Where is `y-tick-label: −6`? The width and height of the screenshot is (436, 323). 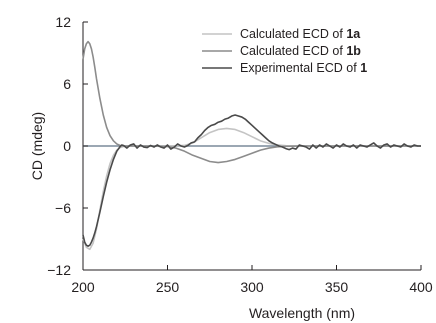 y-tick-label: −6 is located at coordinates (63, 208).